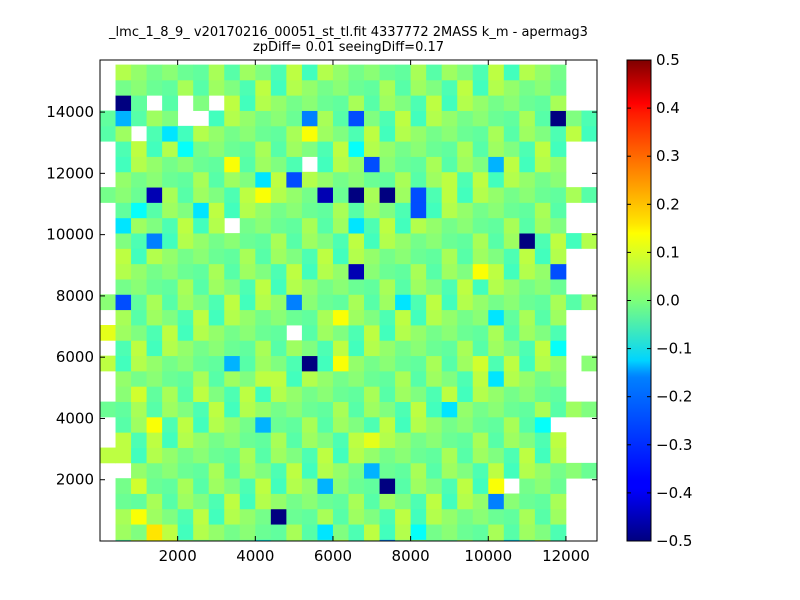 The height and width of the screenshot is (600, 800). What do you see at coordinates (668, 156) in the screenshot?
I see `colorbar-tick-label: 0.3` at bounding box center [668, 156].